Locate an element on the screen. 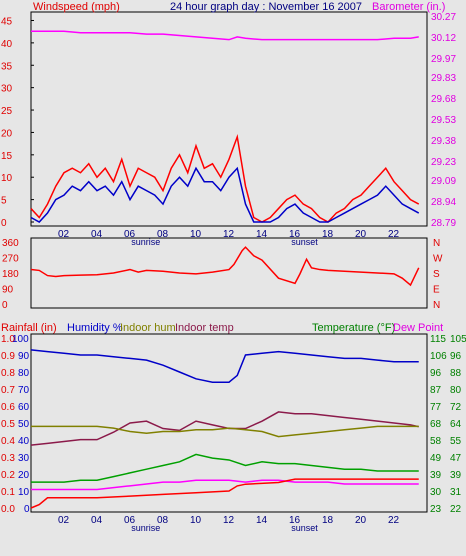 The height and width of the screenshot is (556, 466). hum-left-tick: 10 is located at coordinates (24, 492).